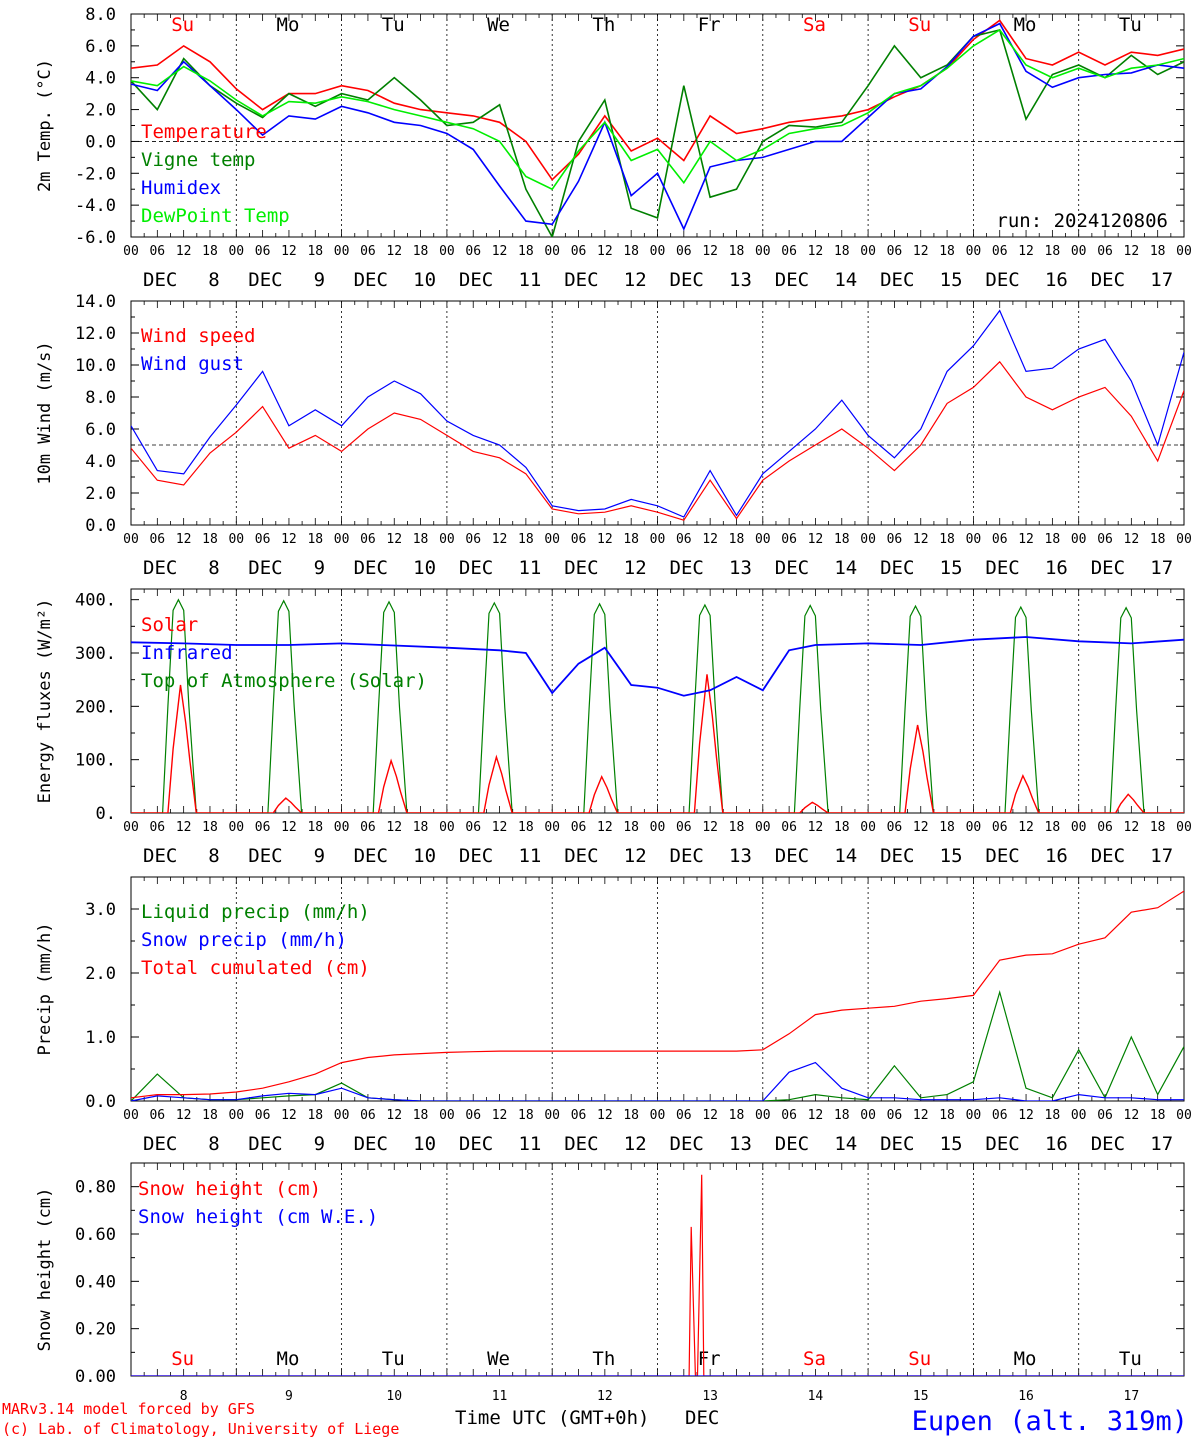  Describe the element at coordinates (100, 494) in the screenshot. I see `y-tick-label: 2.0` at that location.